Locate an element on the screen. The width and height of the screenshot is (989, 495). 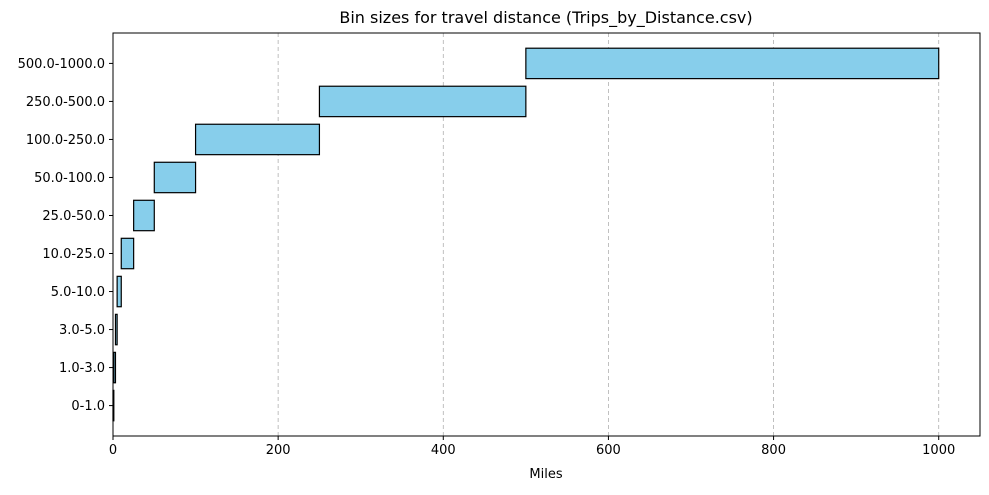
y-tick-label: 25.0-50.0 is located at coordinates (73, 216).